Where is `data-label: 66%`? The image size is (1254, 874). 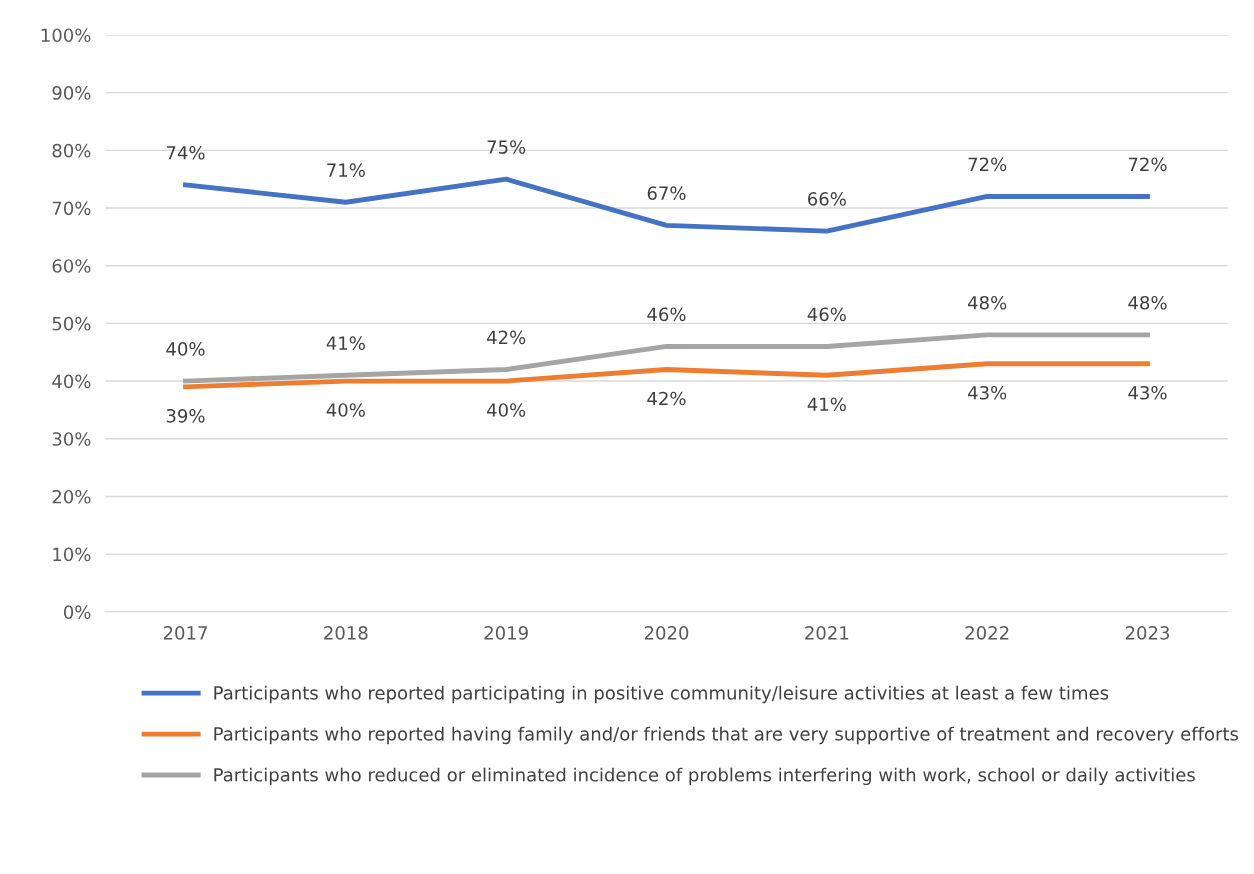 data-label: 66% is located at coordinates (827, 199).